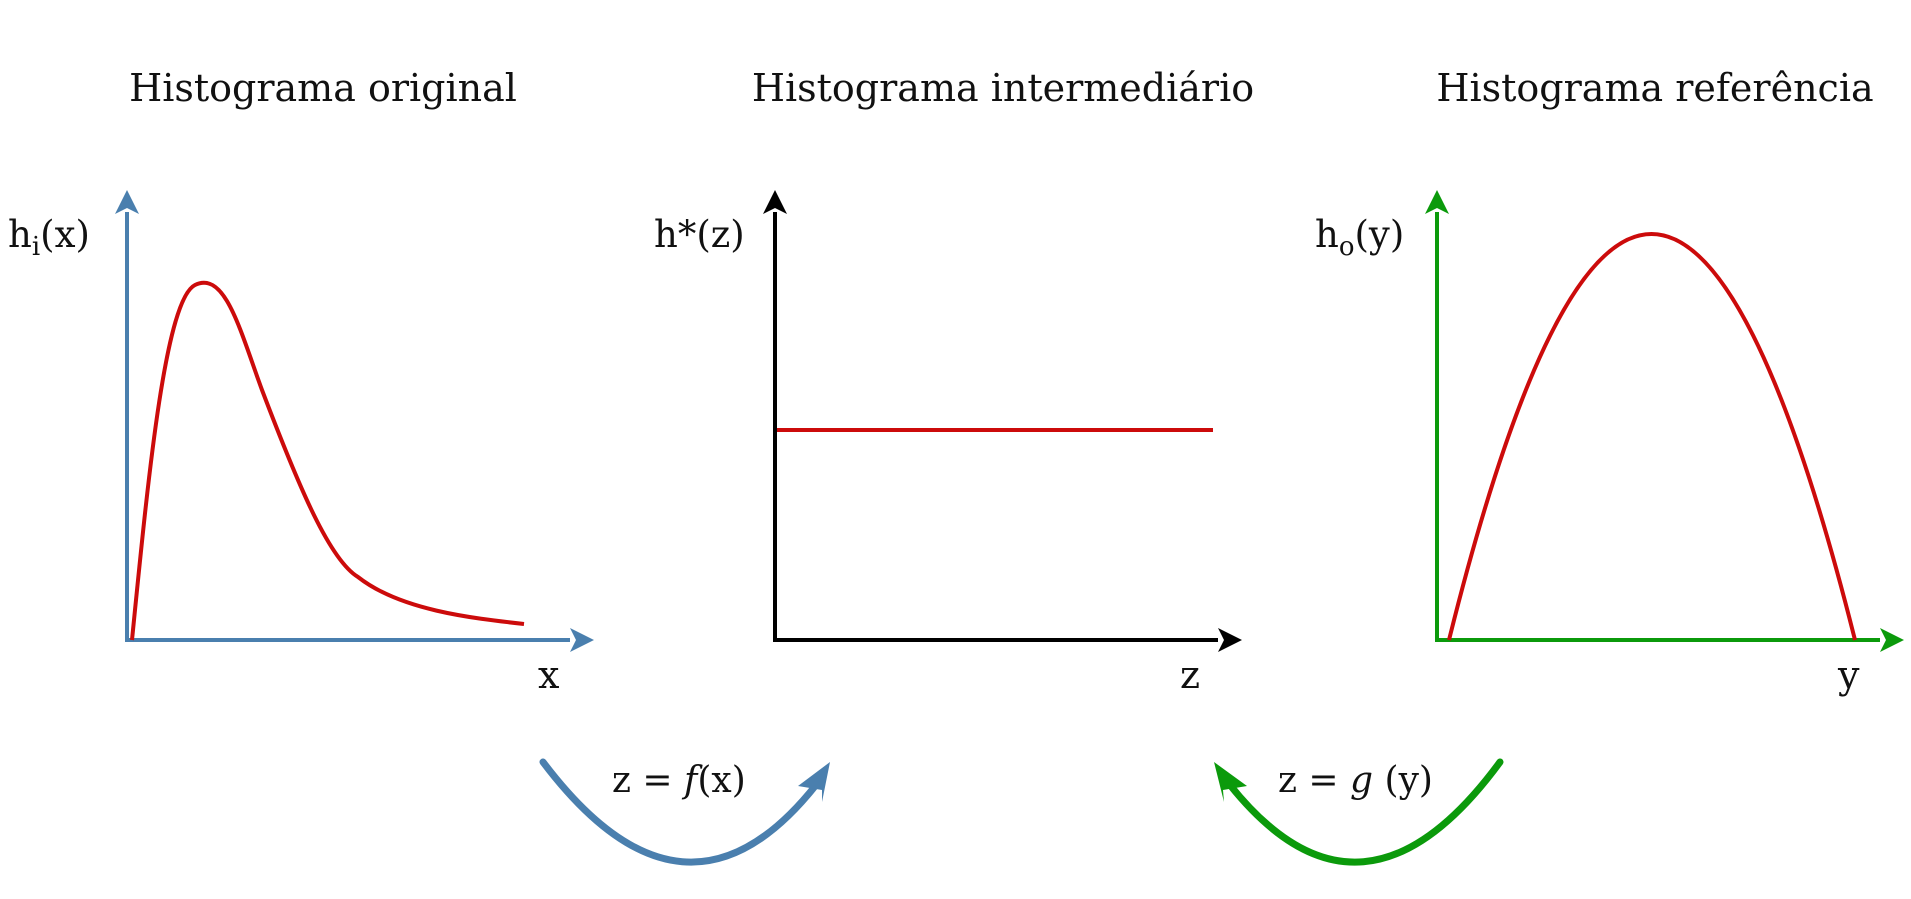  I want to click on y-label-original: hi(x), so click(49, 237).